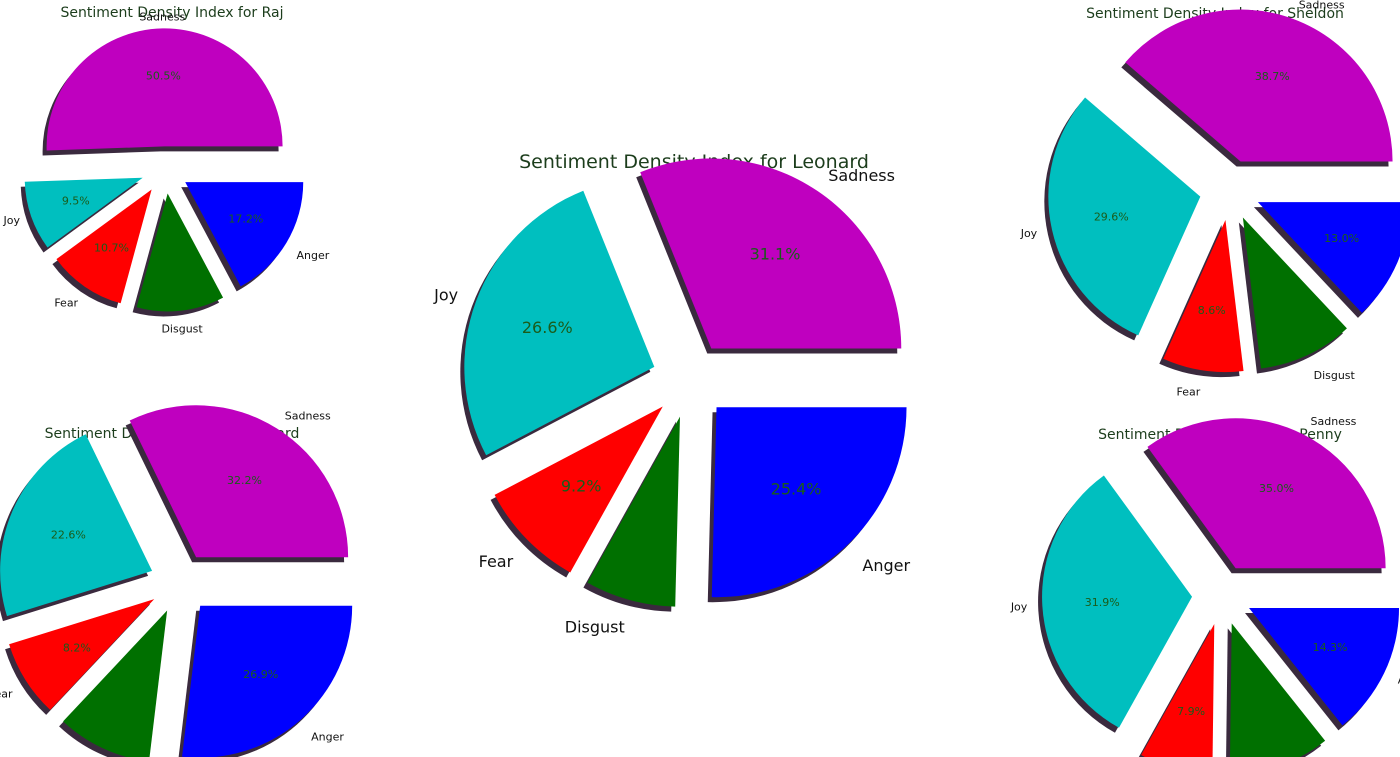 The image size is (1400, 757). I want to click on percent-label-anger: 25.4%, so click(796, 488).